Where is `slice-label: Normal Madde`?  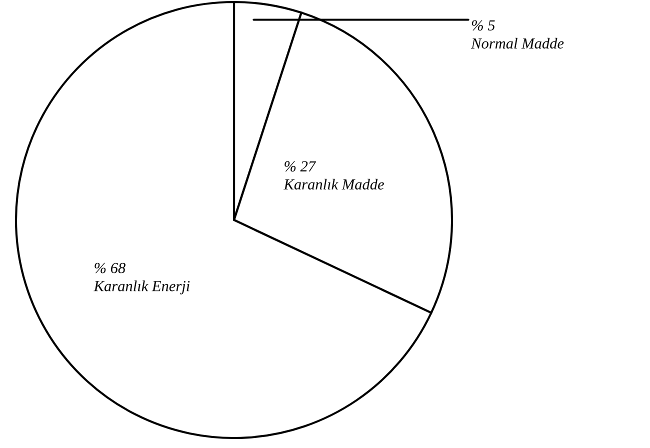
slice-label: Normal Madde is located at coordinates (517, 43).